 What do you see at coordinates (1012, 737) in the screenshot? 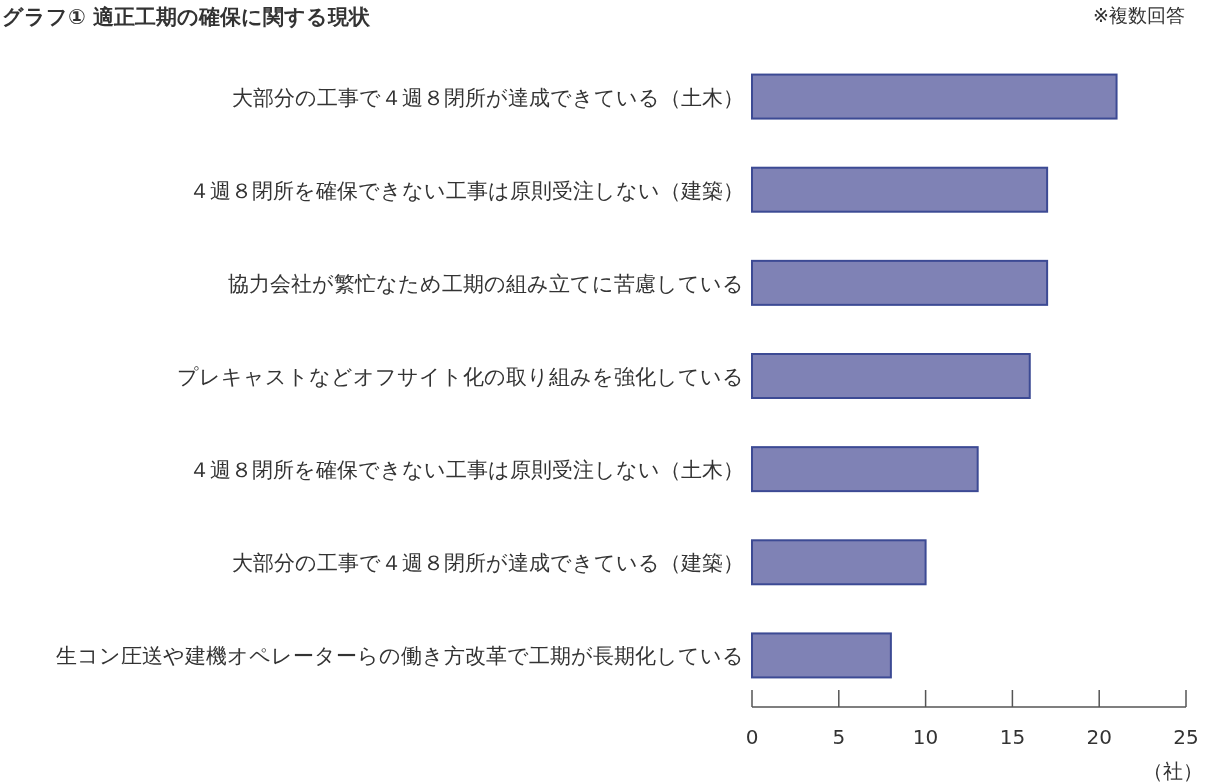
I see `x-tick-label: 15` at bounding box center [1012, 737].